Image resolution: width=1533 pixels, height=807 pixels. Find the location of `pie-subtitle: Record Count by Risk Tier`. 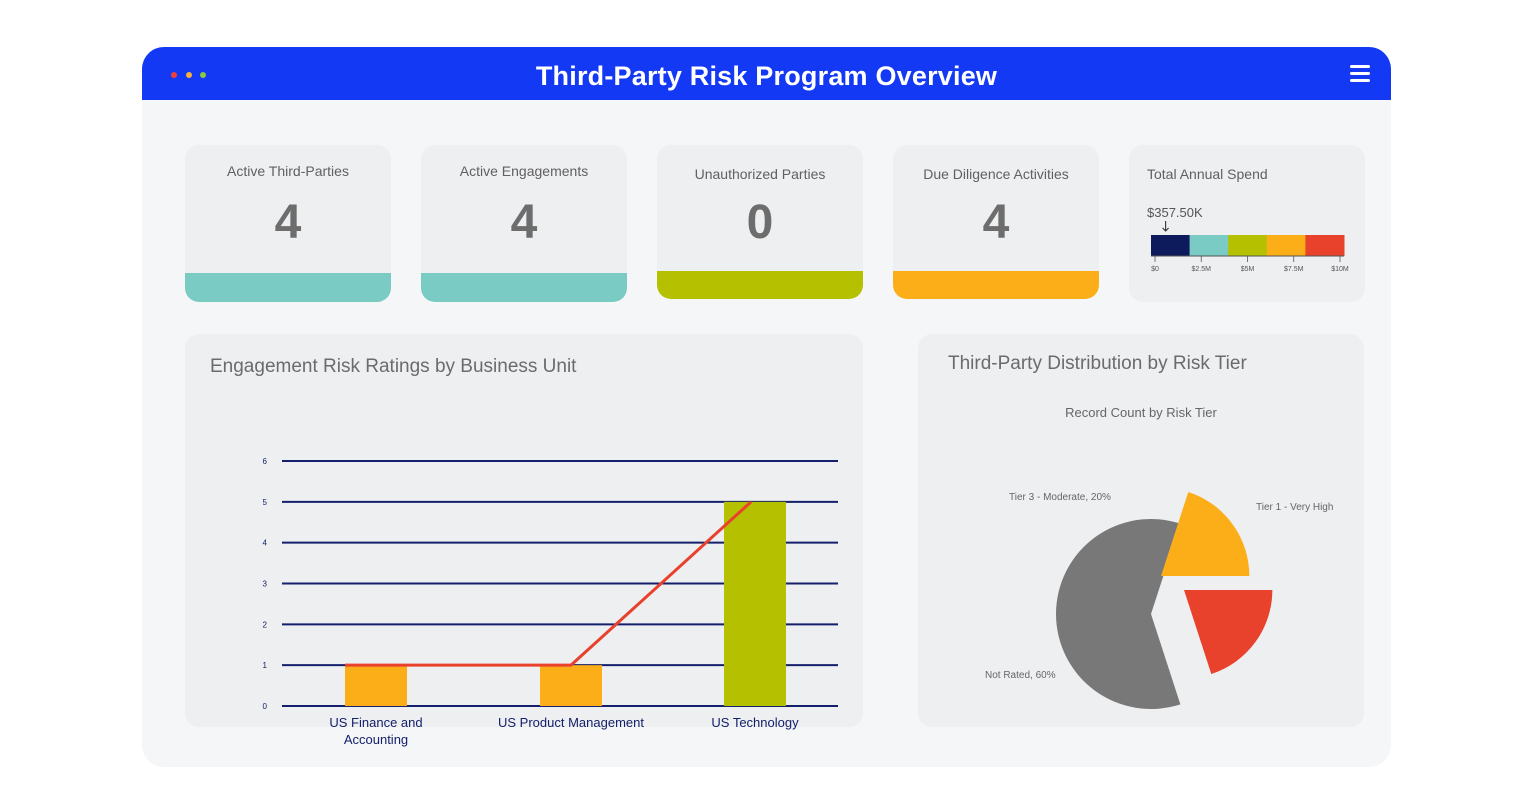

pie-subtitle: Record Count by Risk Tier is located at coordinates (1141, 412).